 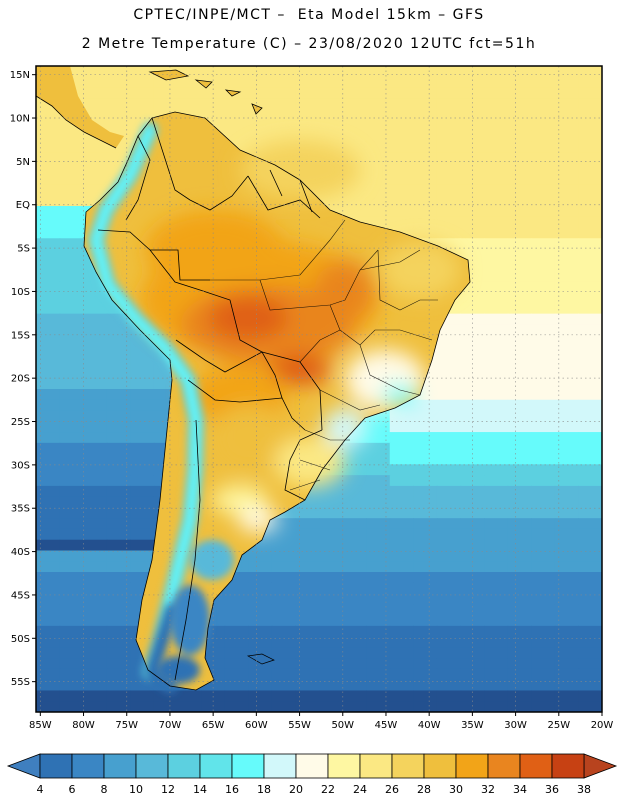 What do you see at coordinates (472, 725) in the screenshot?
I see `lon-tick-label: 35W` at bounding box center [472, 725].